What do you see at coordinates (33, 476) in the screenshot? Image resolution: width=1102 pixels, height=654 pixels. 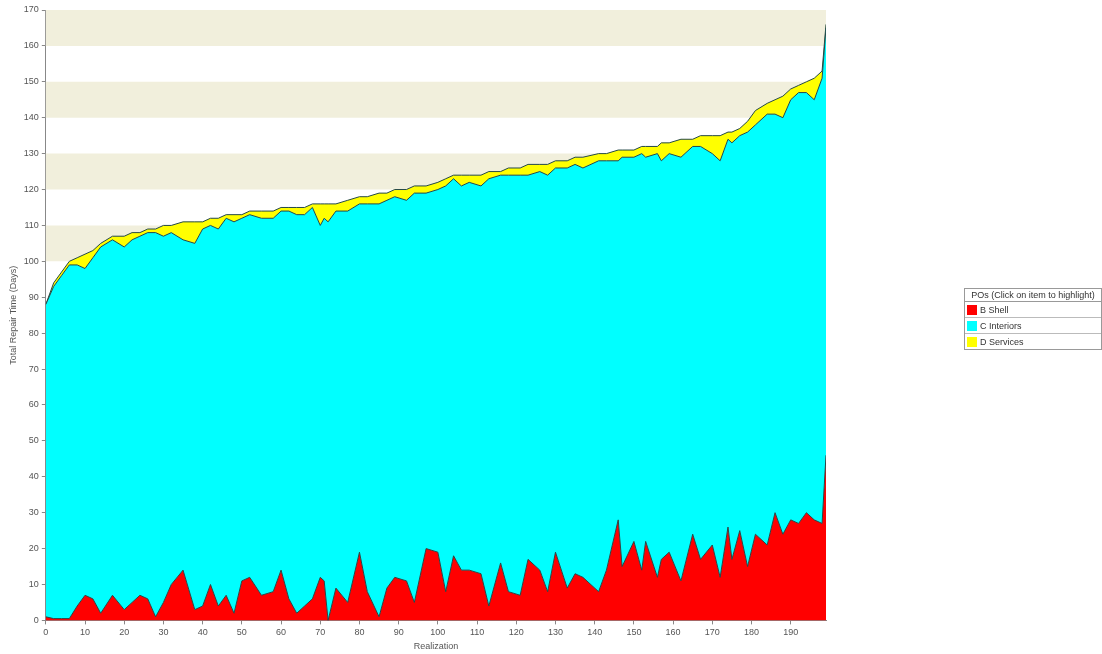 I see `y-tick-label: 40` at bounding box center [33, 476].